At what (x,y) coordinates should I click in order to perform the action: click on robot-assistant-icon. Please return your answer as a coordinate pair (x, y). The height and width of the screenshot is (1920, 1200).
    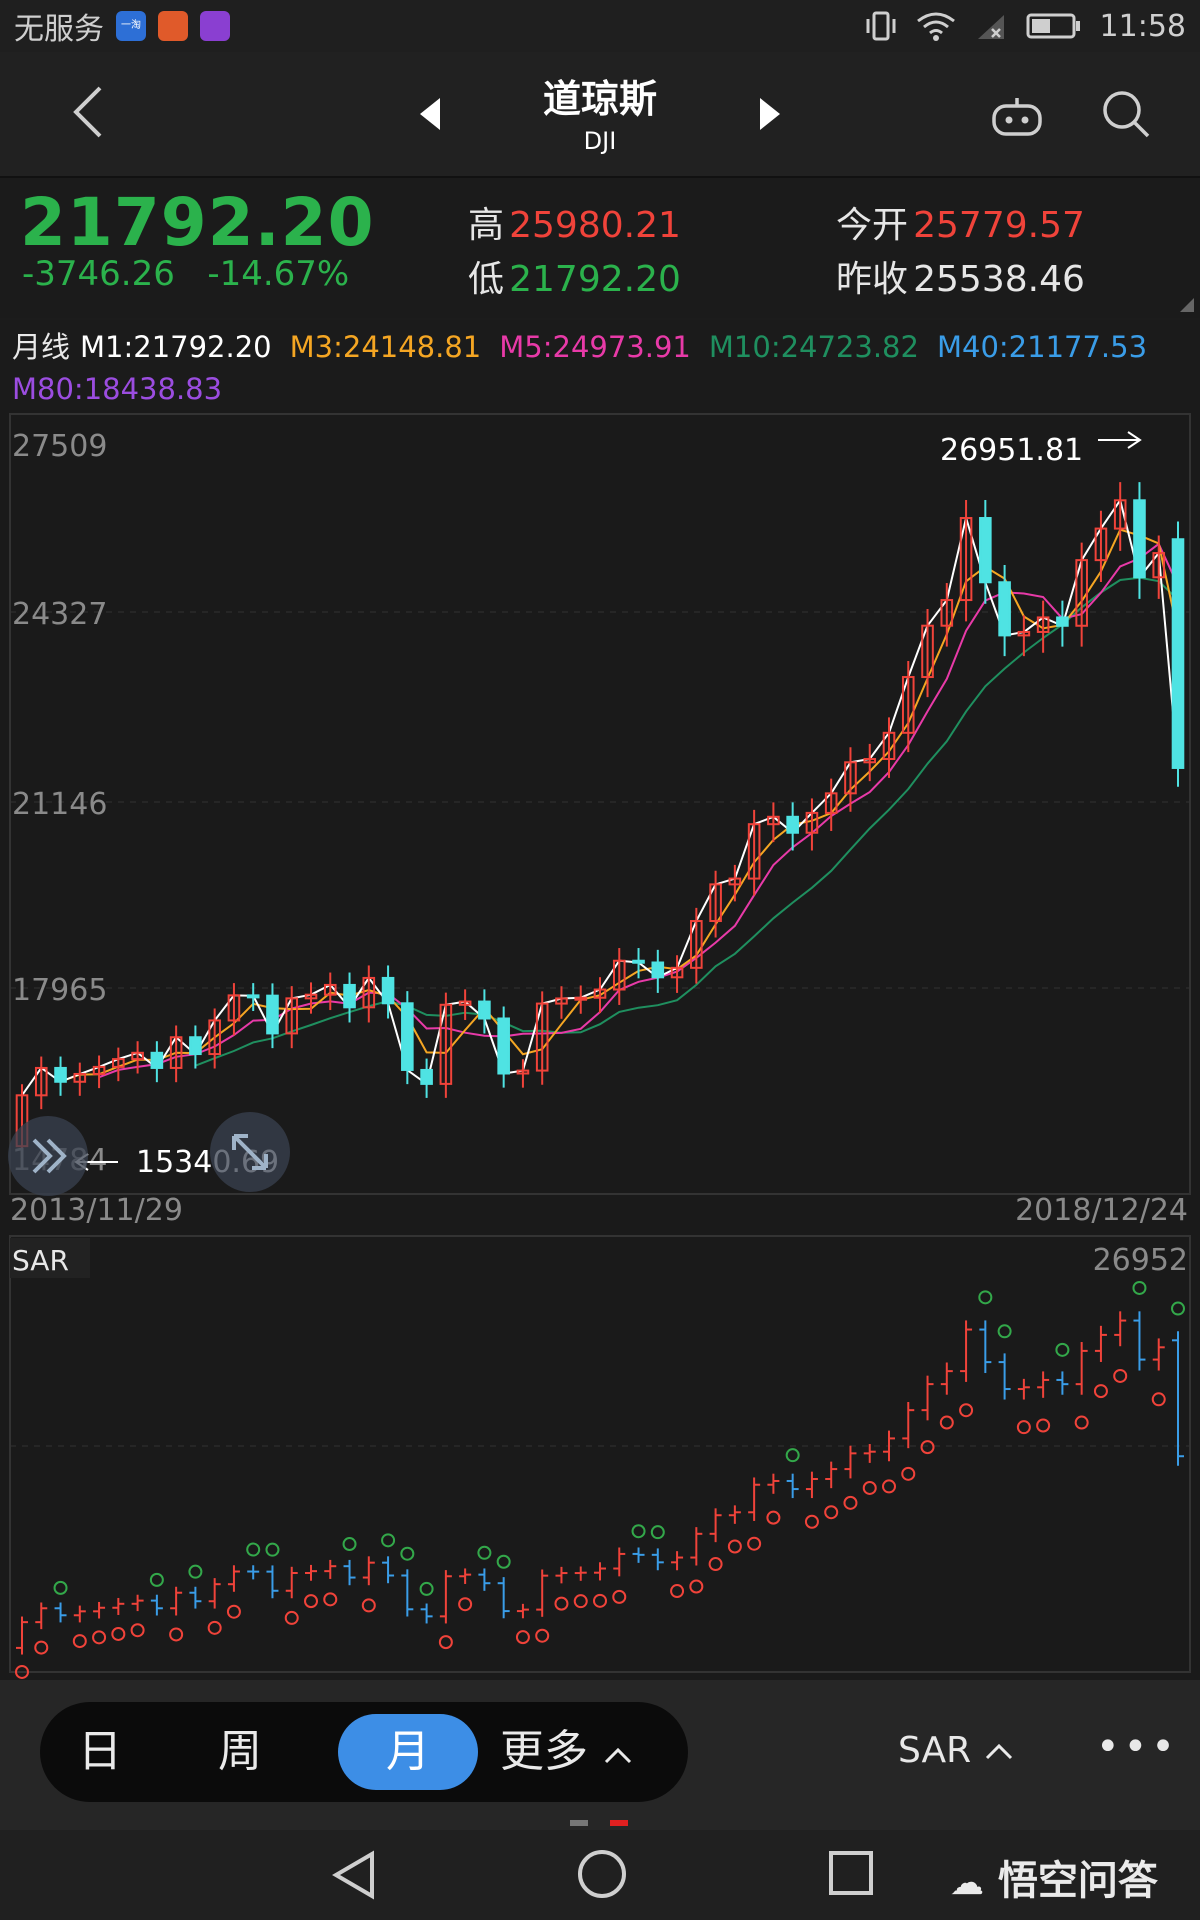
    Looking at the image, I should click on (1017, 116).